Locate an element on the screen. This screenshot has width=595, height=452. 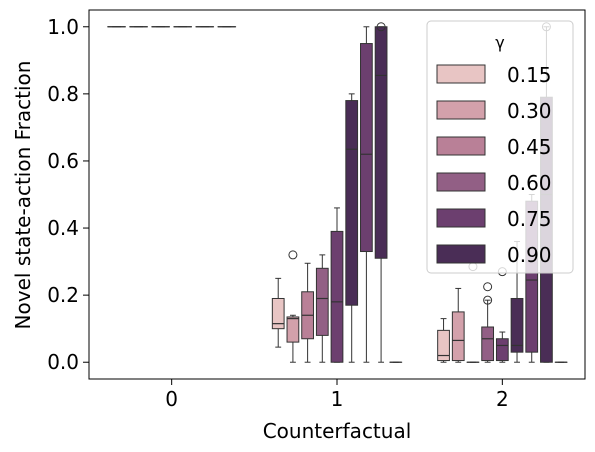
x-axis: 0 1 2 is located at coordinates (337, 395).